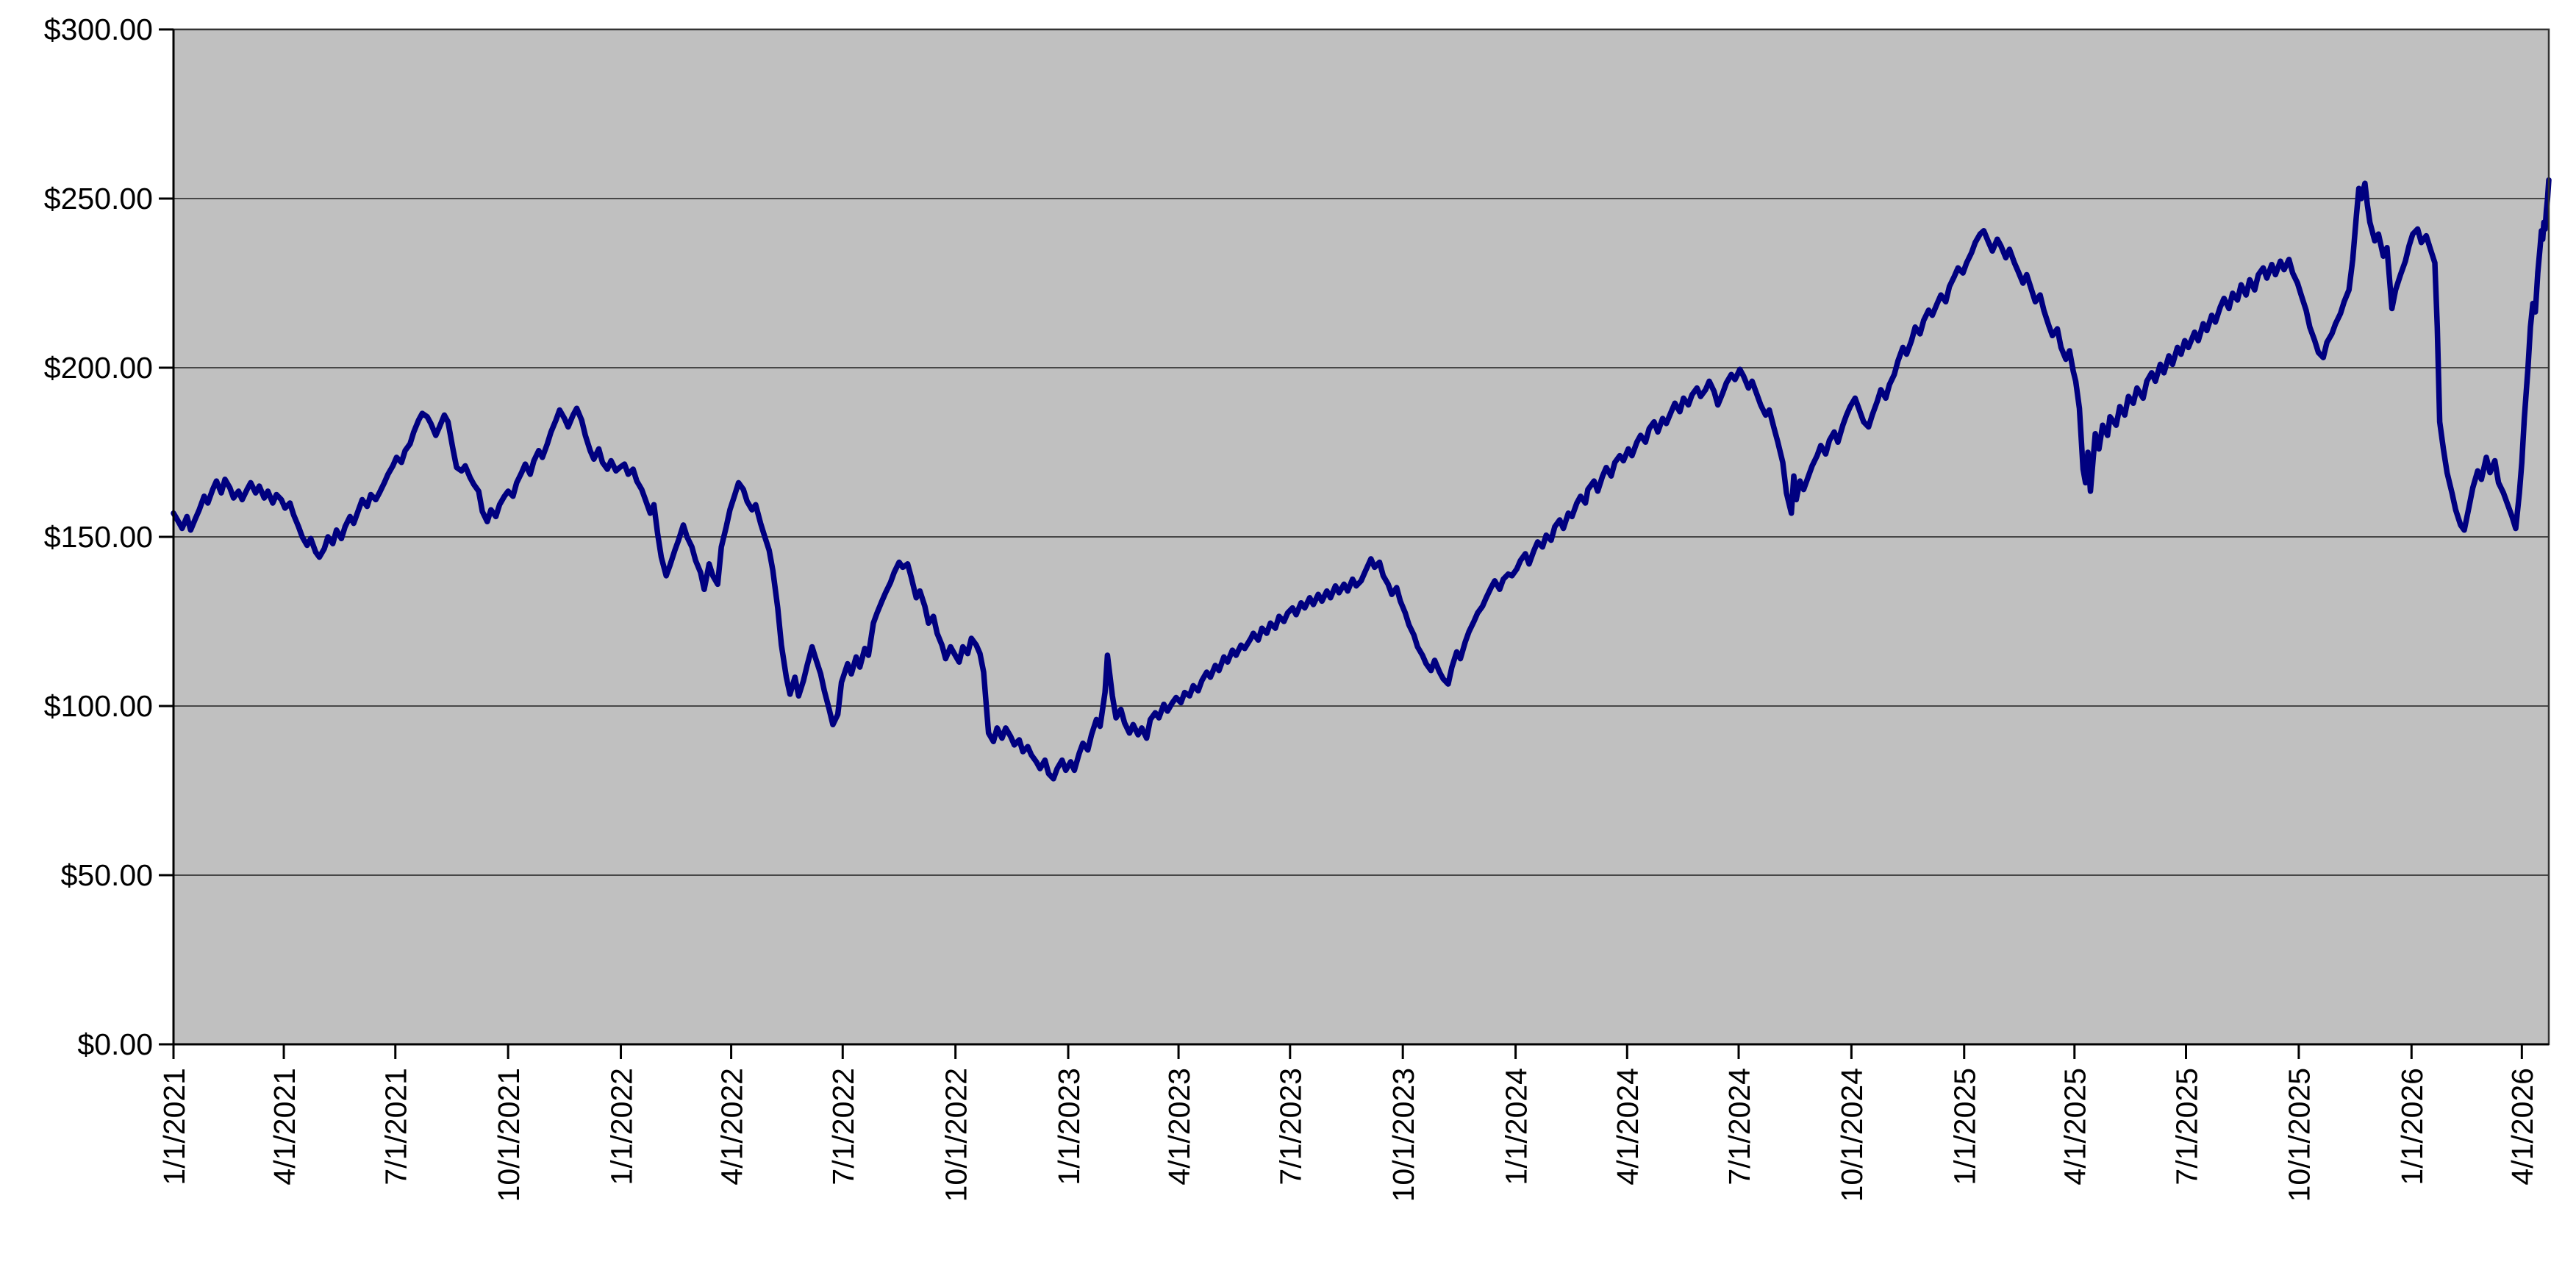  Describe the element at coordinates (174, 1127) in the screenshot. I see `x-axis-label: 1/1/2021` at that location.